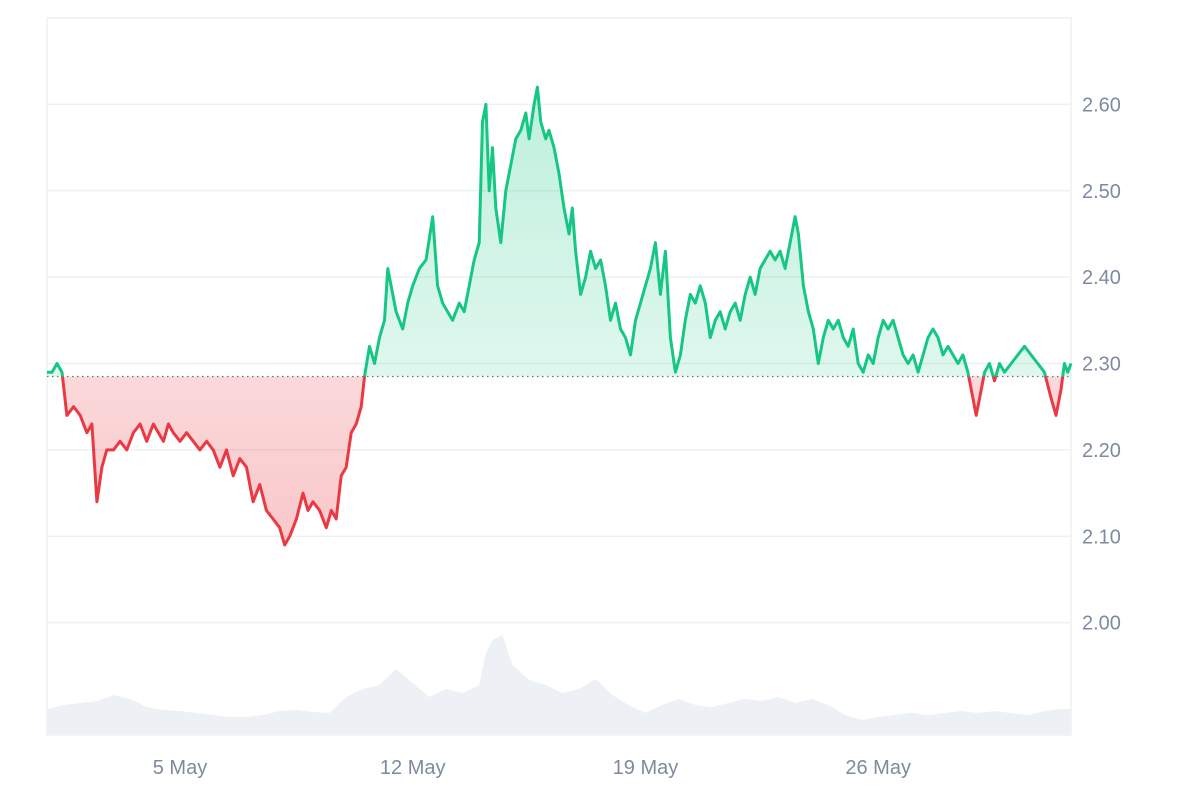 Image resolution: width=1200 pixels, height=800 pixels. Describe the element at coordinates (646, 768) in the screenshot. I see `x-tick-label: 19 May` at that location.